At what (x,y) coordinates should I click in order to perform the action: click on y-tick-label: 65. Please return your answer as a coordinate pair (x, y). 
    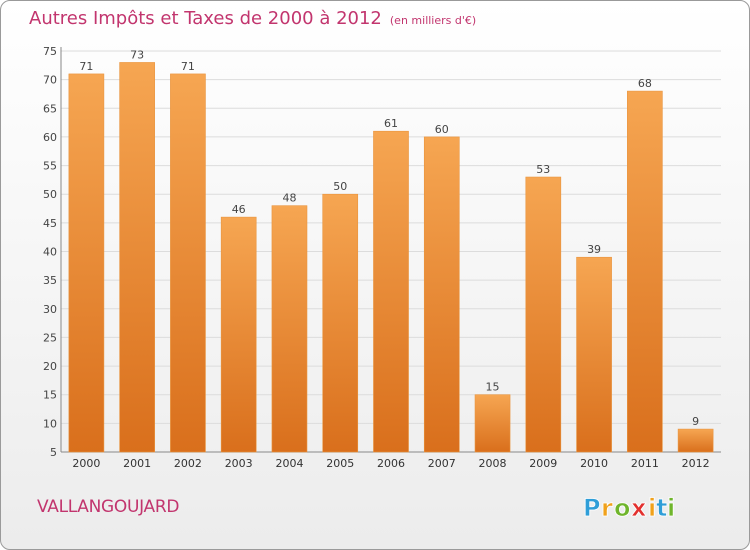
    Looking at the image, I should click on (50, 108).